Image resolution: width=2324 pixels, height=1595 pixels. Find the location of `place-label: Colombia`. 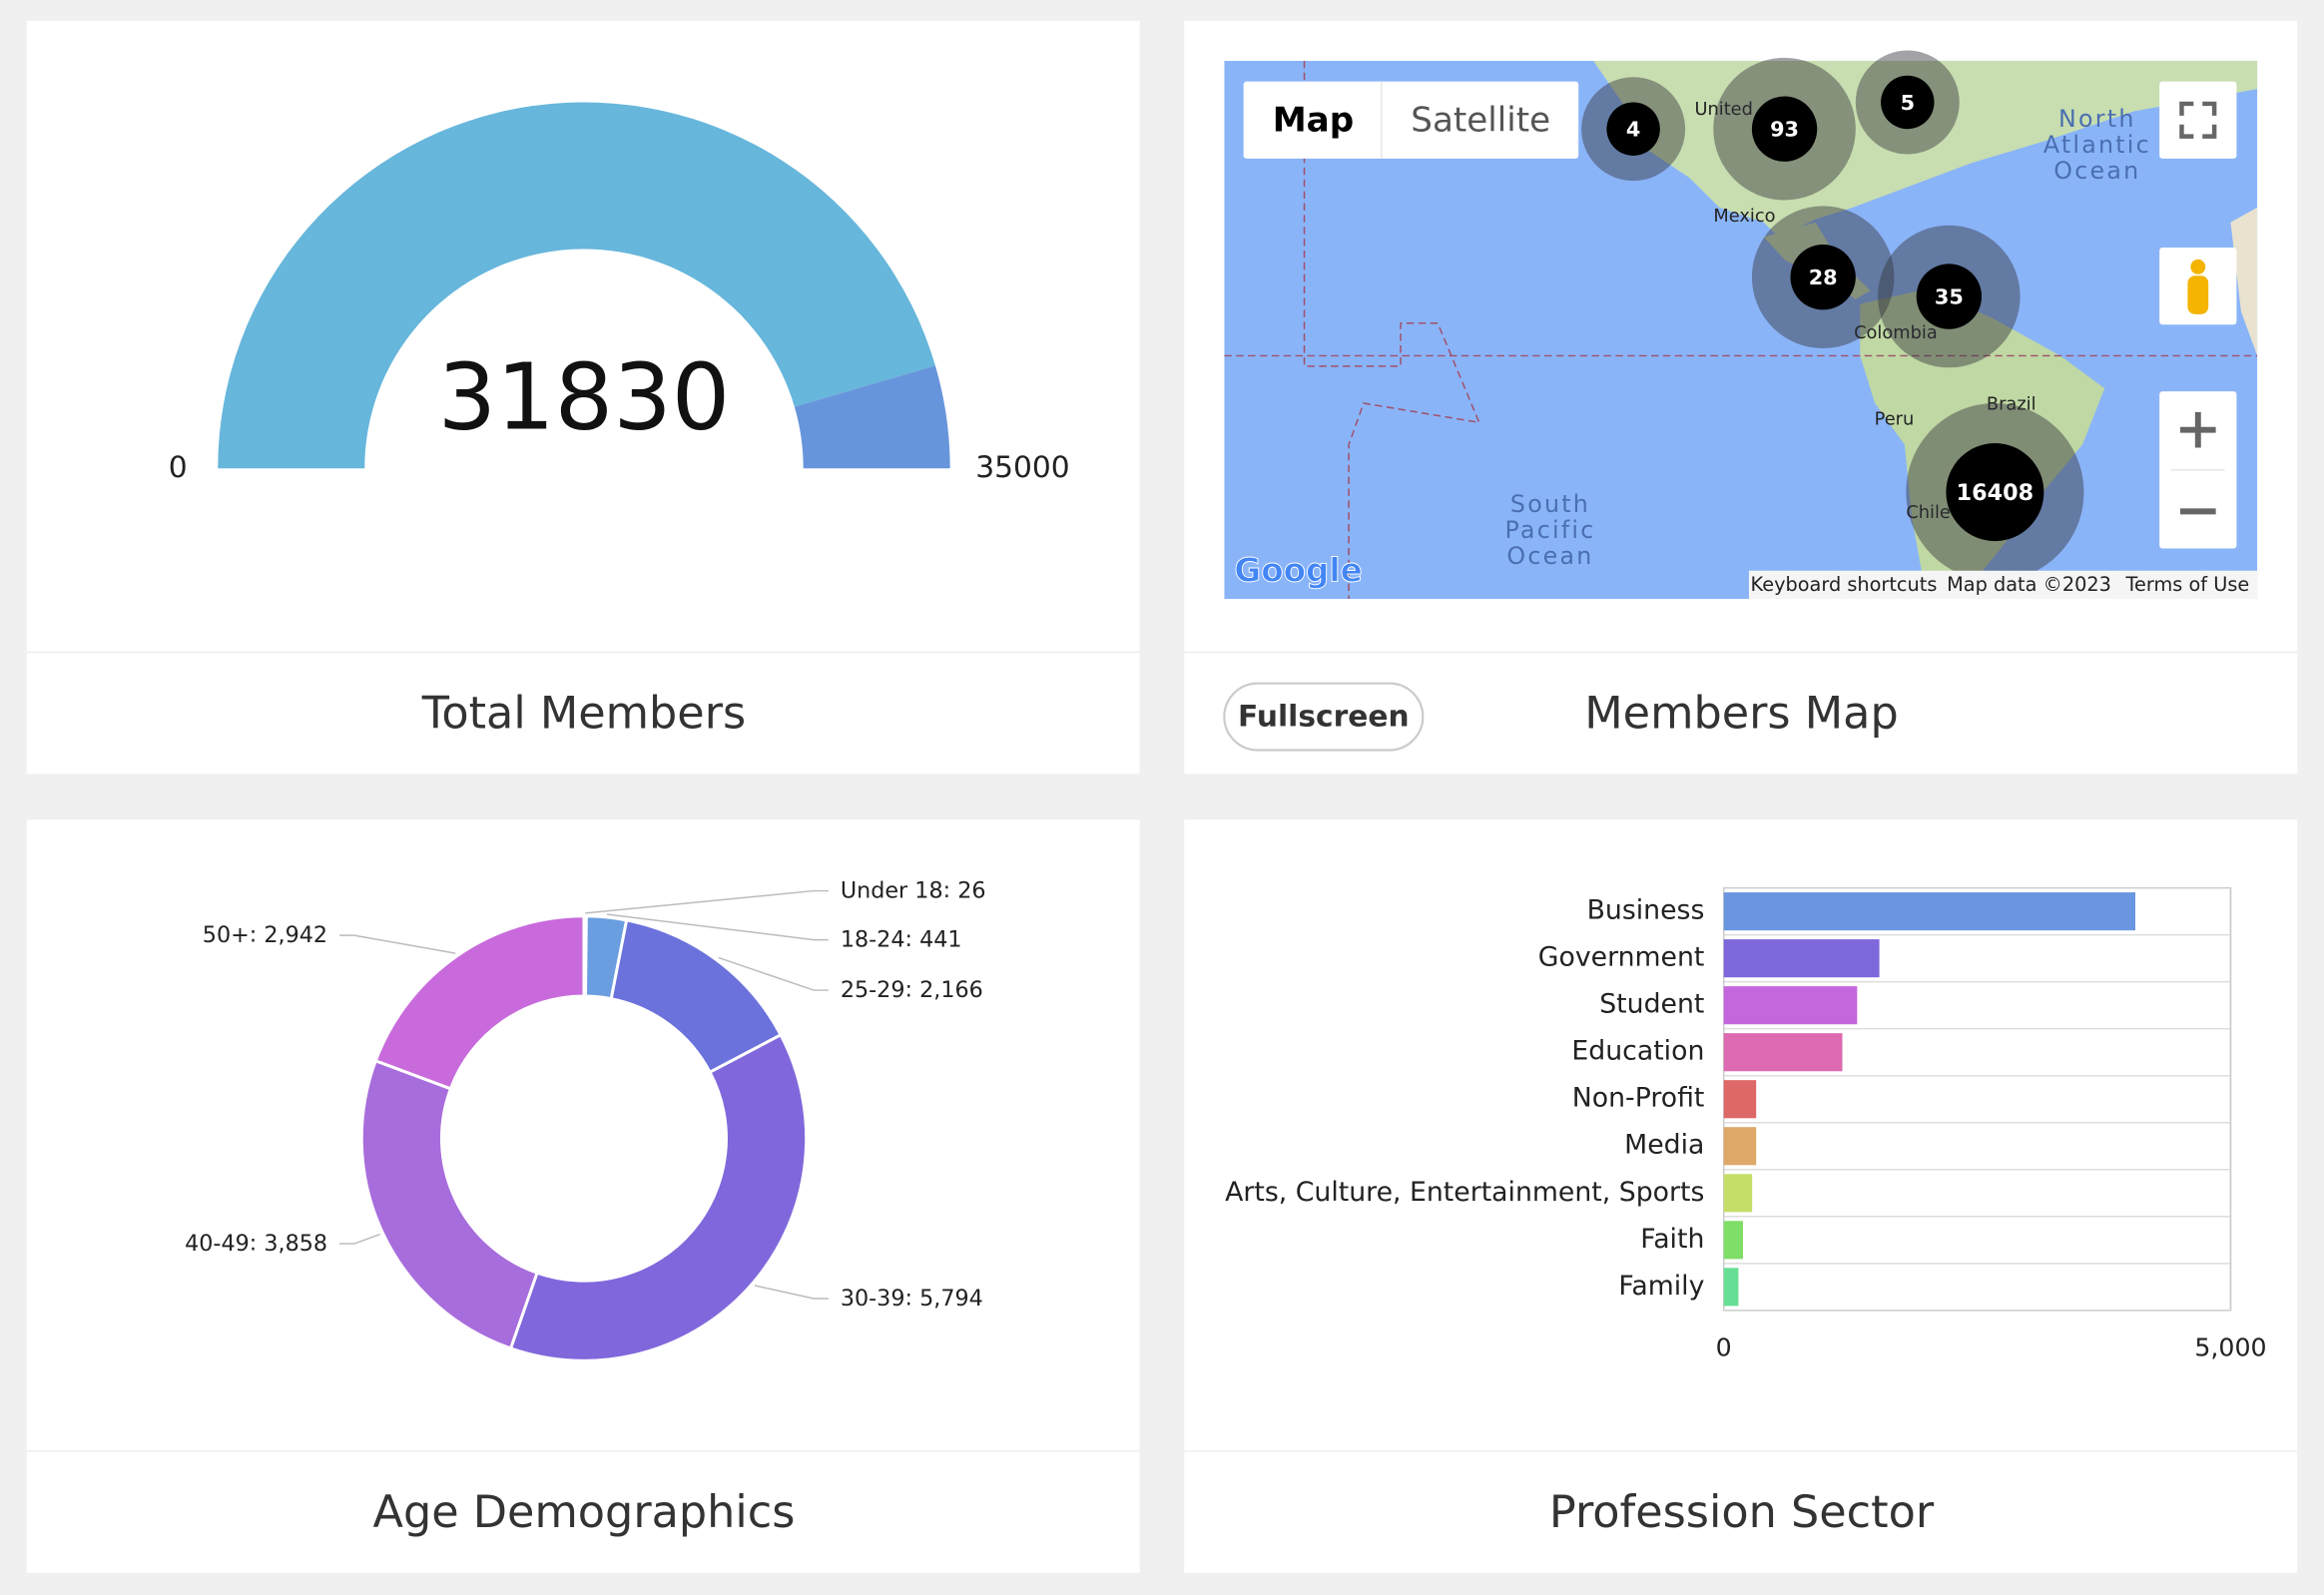

place-label: Colombia is located at coordinates (1896, 332).